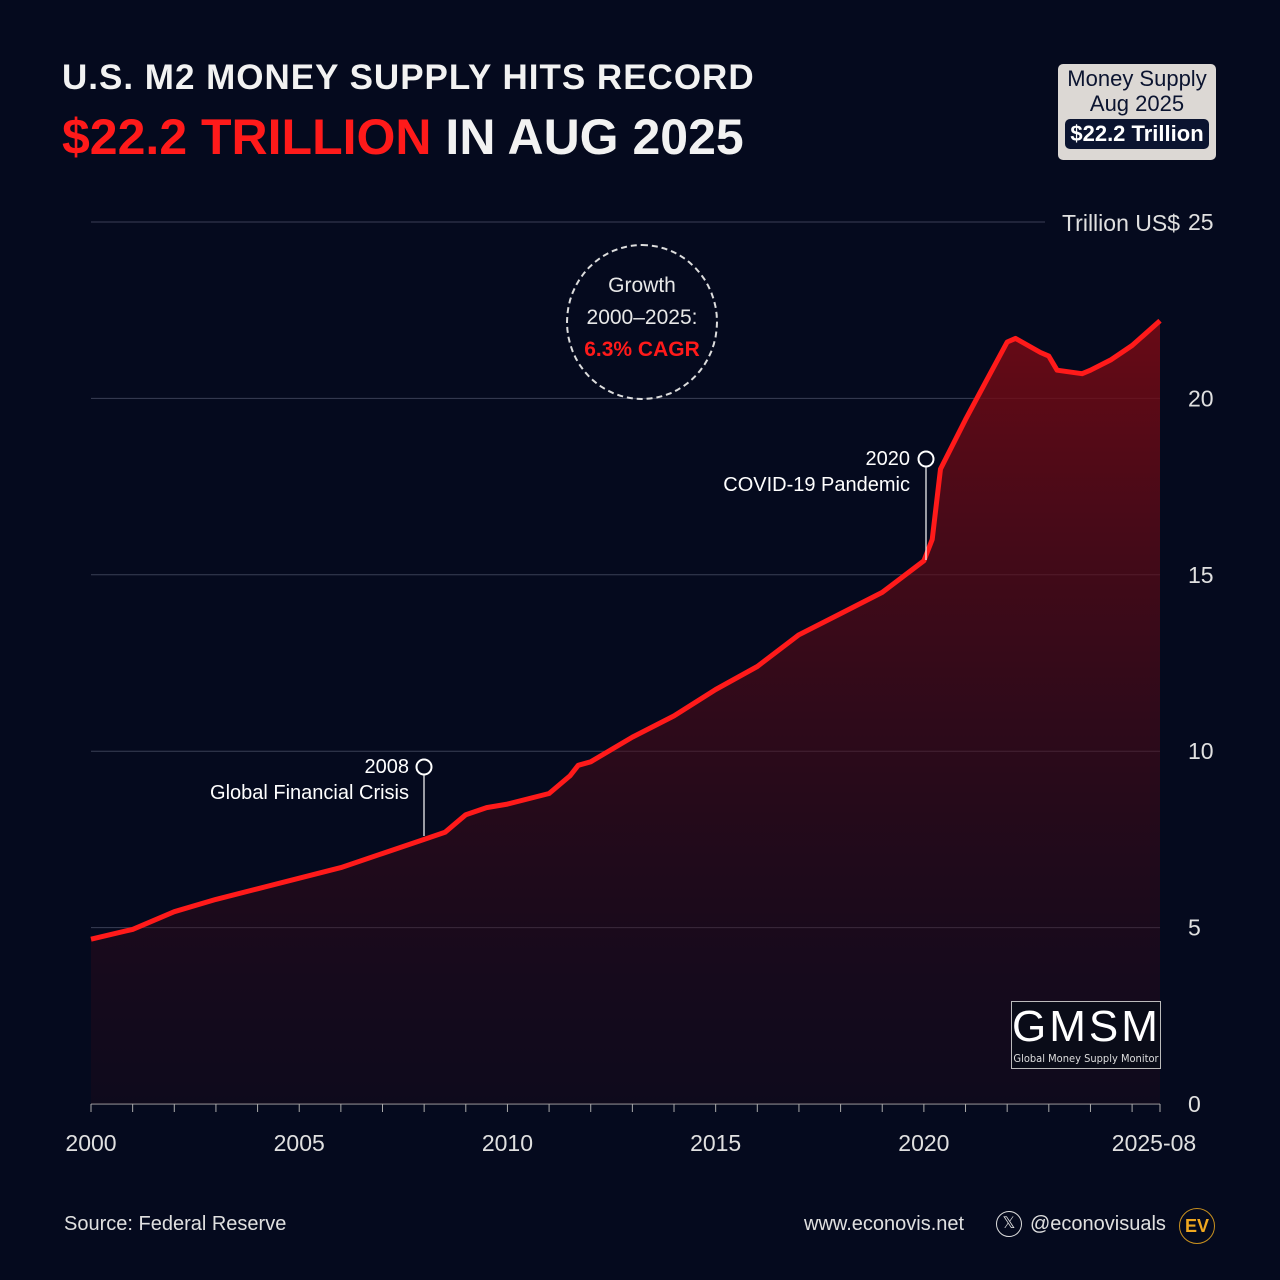 Image resolution: width=1280 pixels, height=1280 pixels. I want to click on social-handle: @econovisuals, so click(1098, 1224).